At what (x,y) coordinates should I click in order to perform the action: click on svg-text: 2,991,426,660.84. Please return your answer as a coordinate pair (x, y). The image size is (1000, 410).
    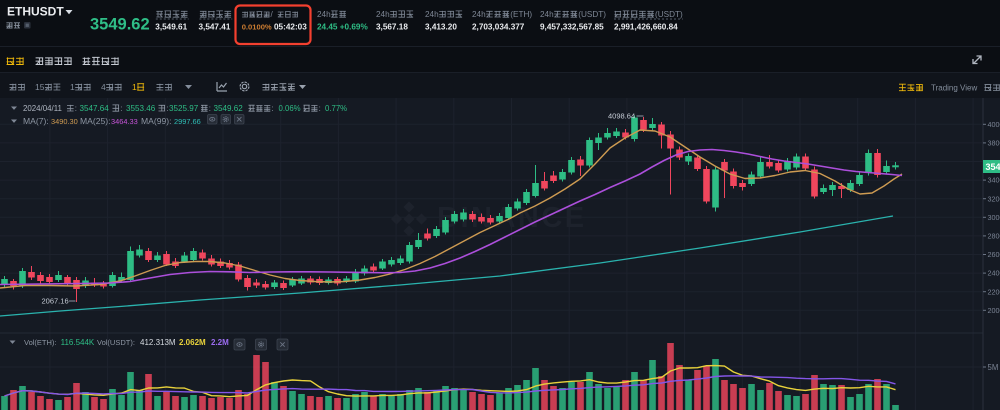
    Looking at the image, I should click on (646, 27).